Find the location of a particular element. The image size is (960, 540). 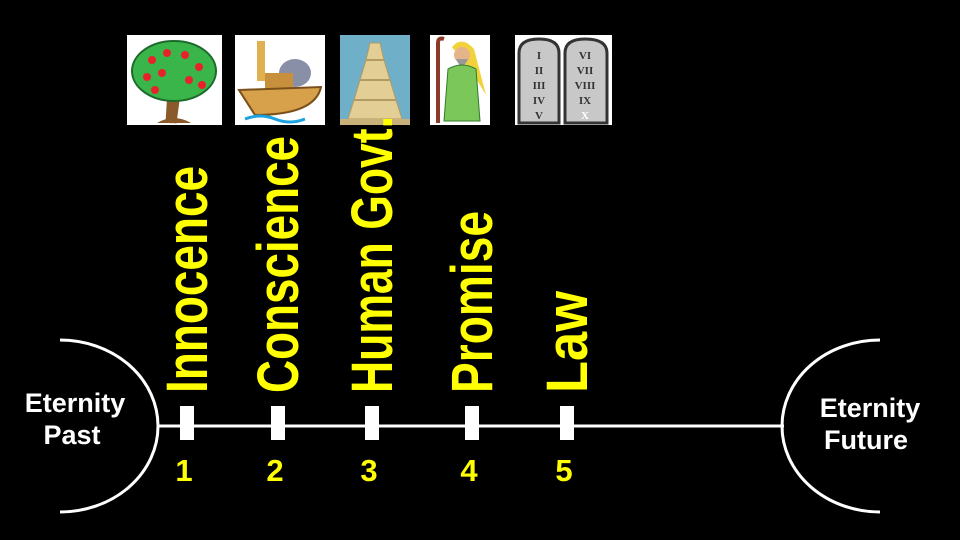

dispensation-label: Law is located at coordinates (567, 341).